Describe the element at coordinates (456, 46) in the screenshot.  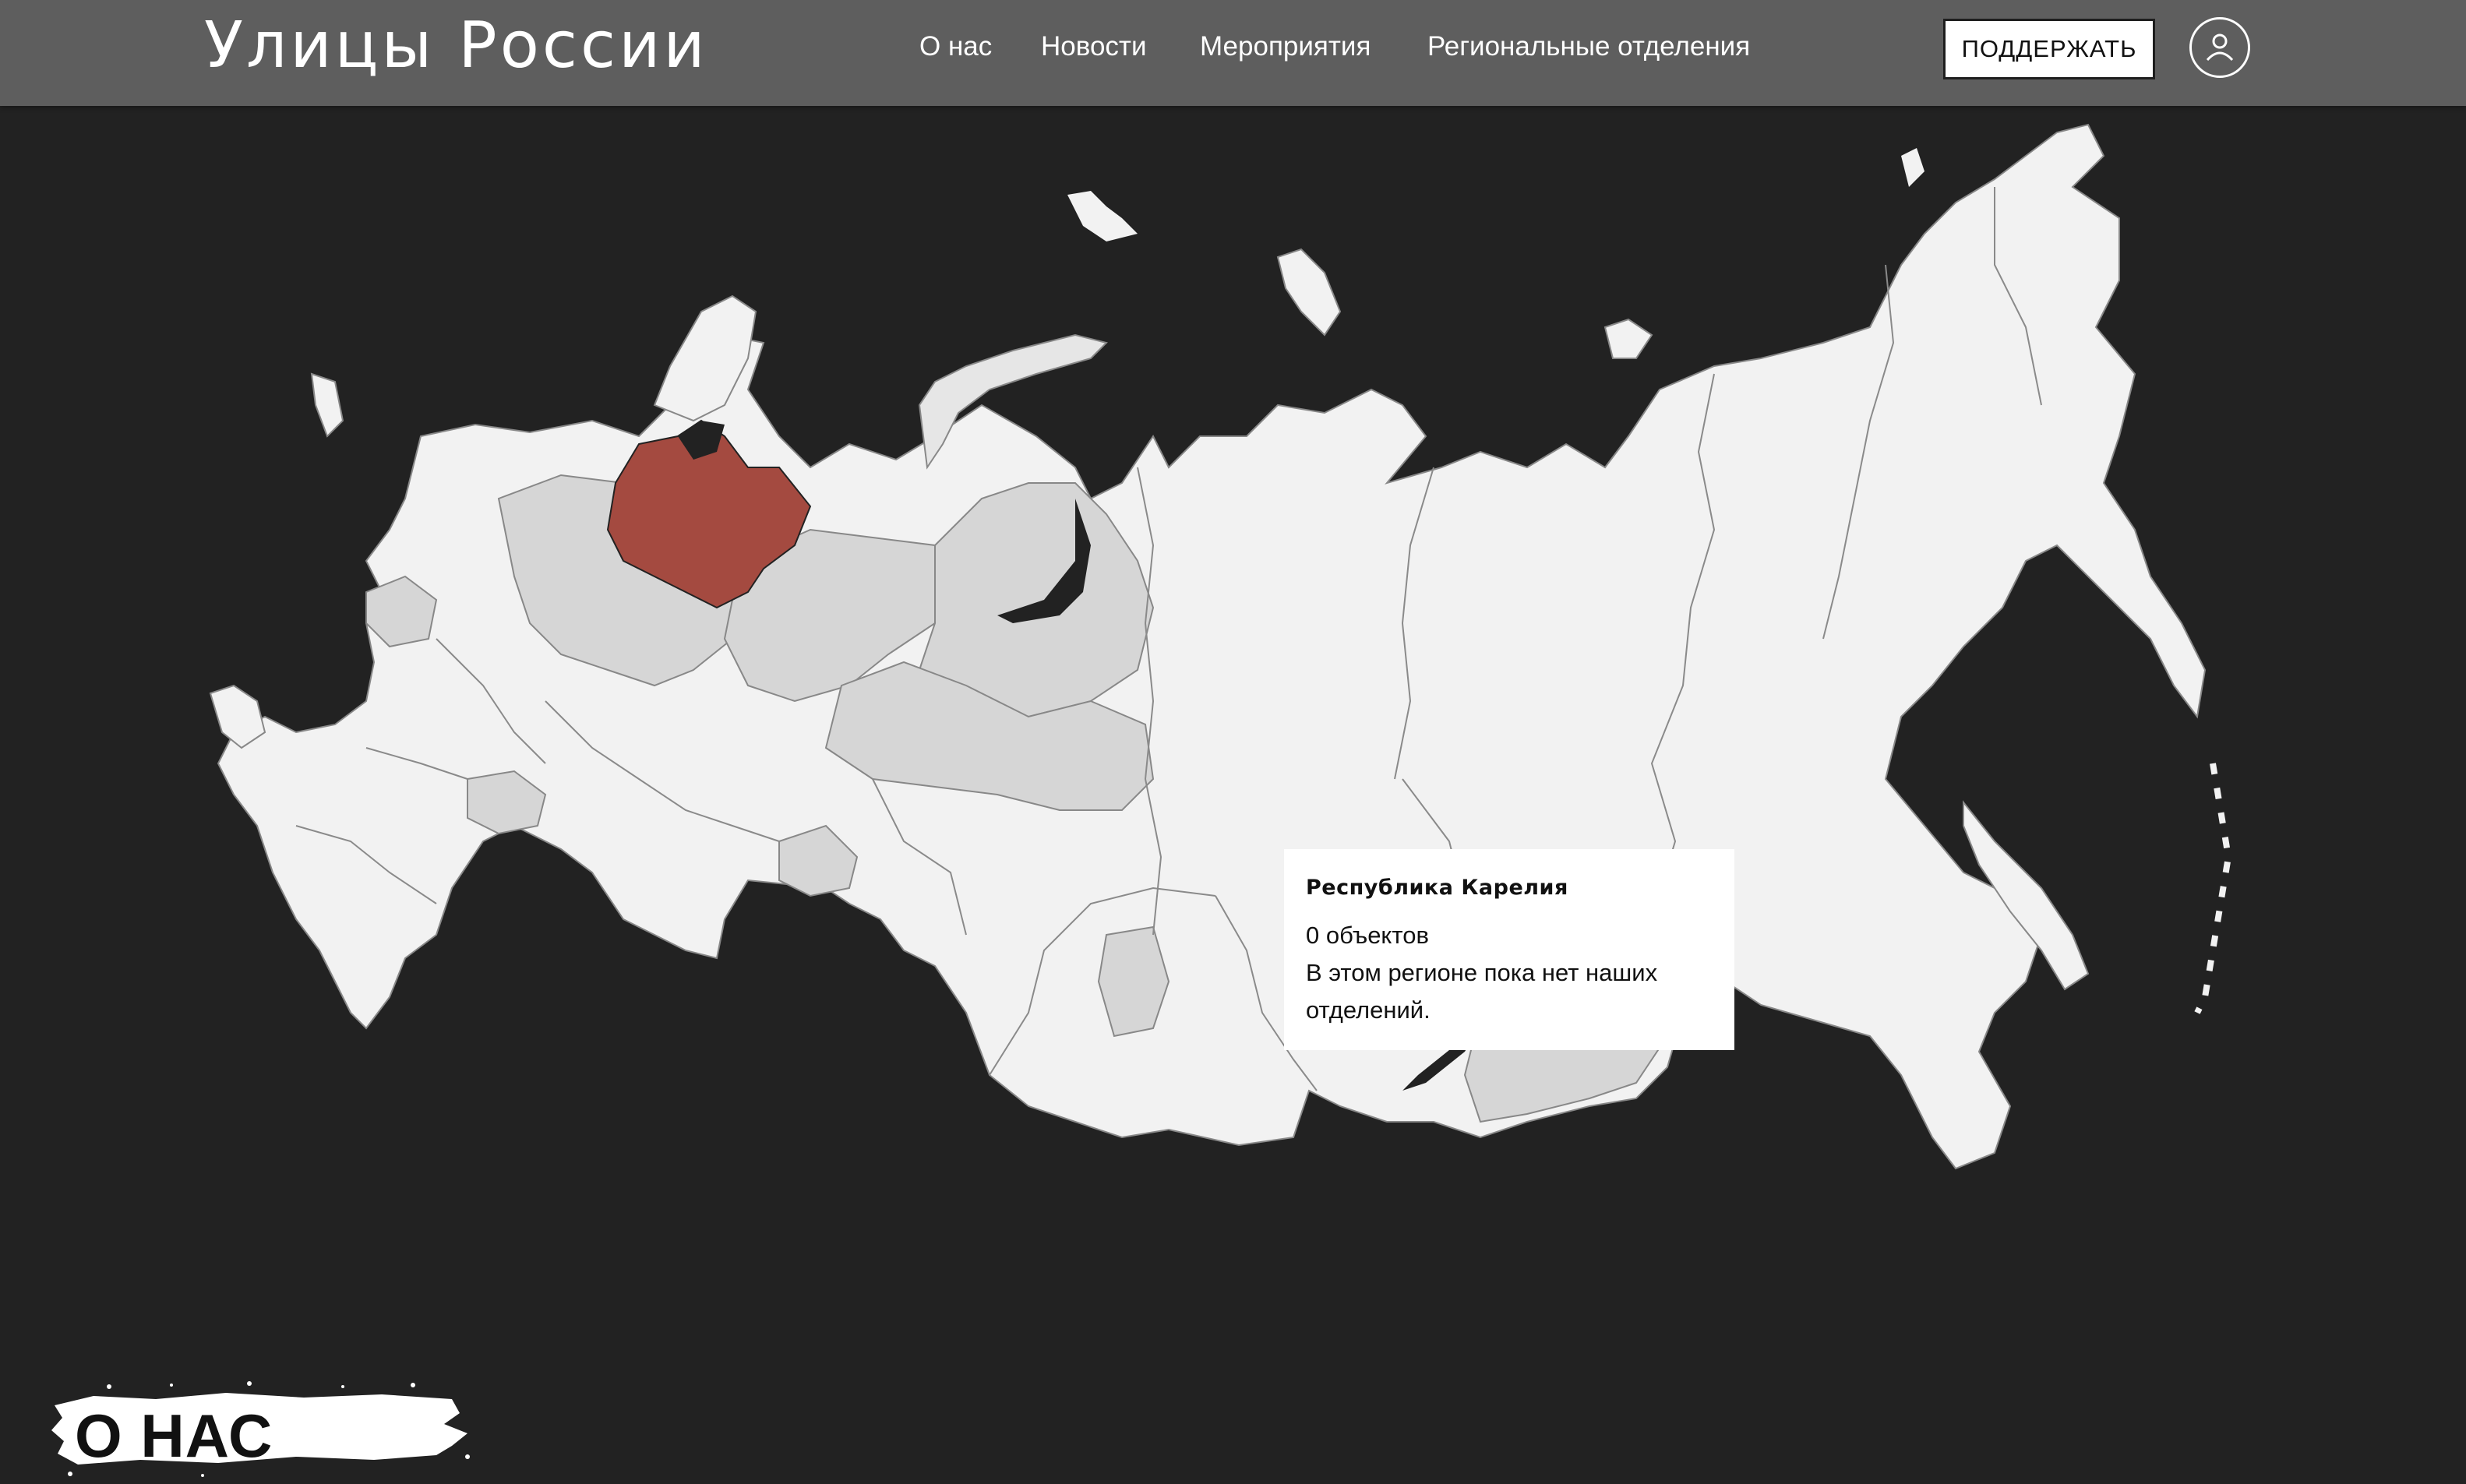
I see `site-logo: Улицы России` at that location.